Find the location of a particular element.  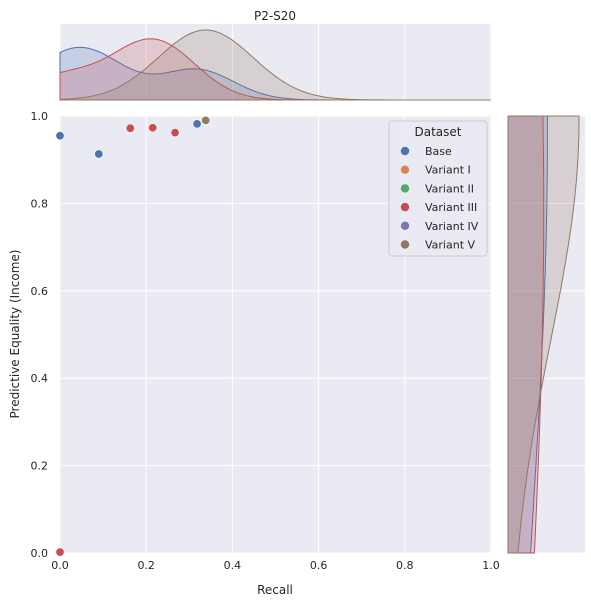

x-tick-label: 0.0 is located at coordinates (60, 565).